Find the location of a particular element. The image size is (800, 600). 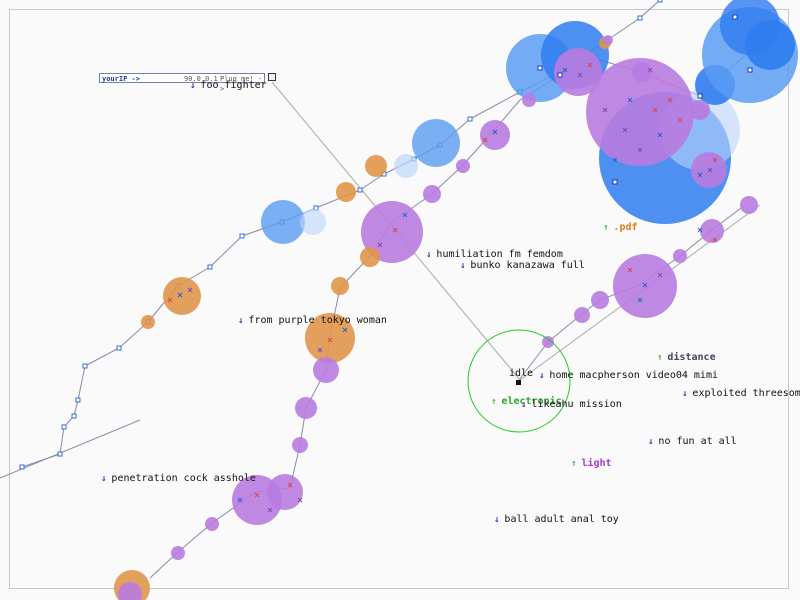

query-label: ⇓ penetration cock asshole is located at coordinates (178, 478).